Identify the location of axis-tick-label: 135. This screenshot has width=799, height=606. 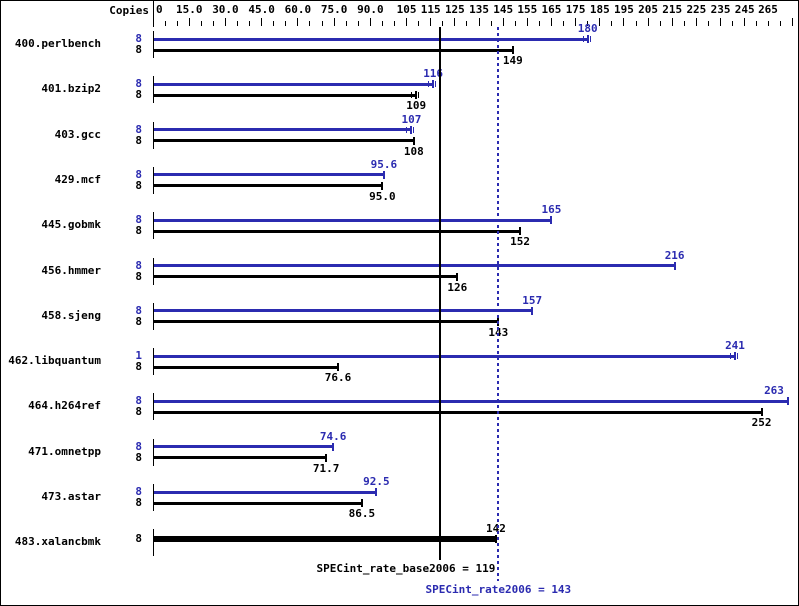
(479, 9).